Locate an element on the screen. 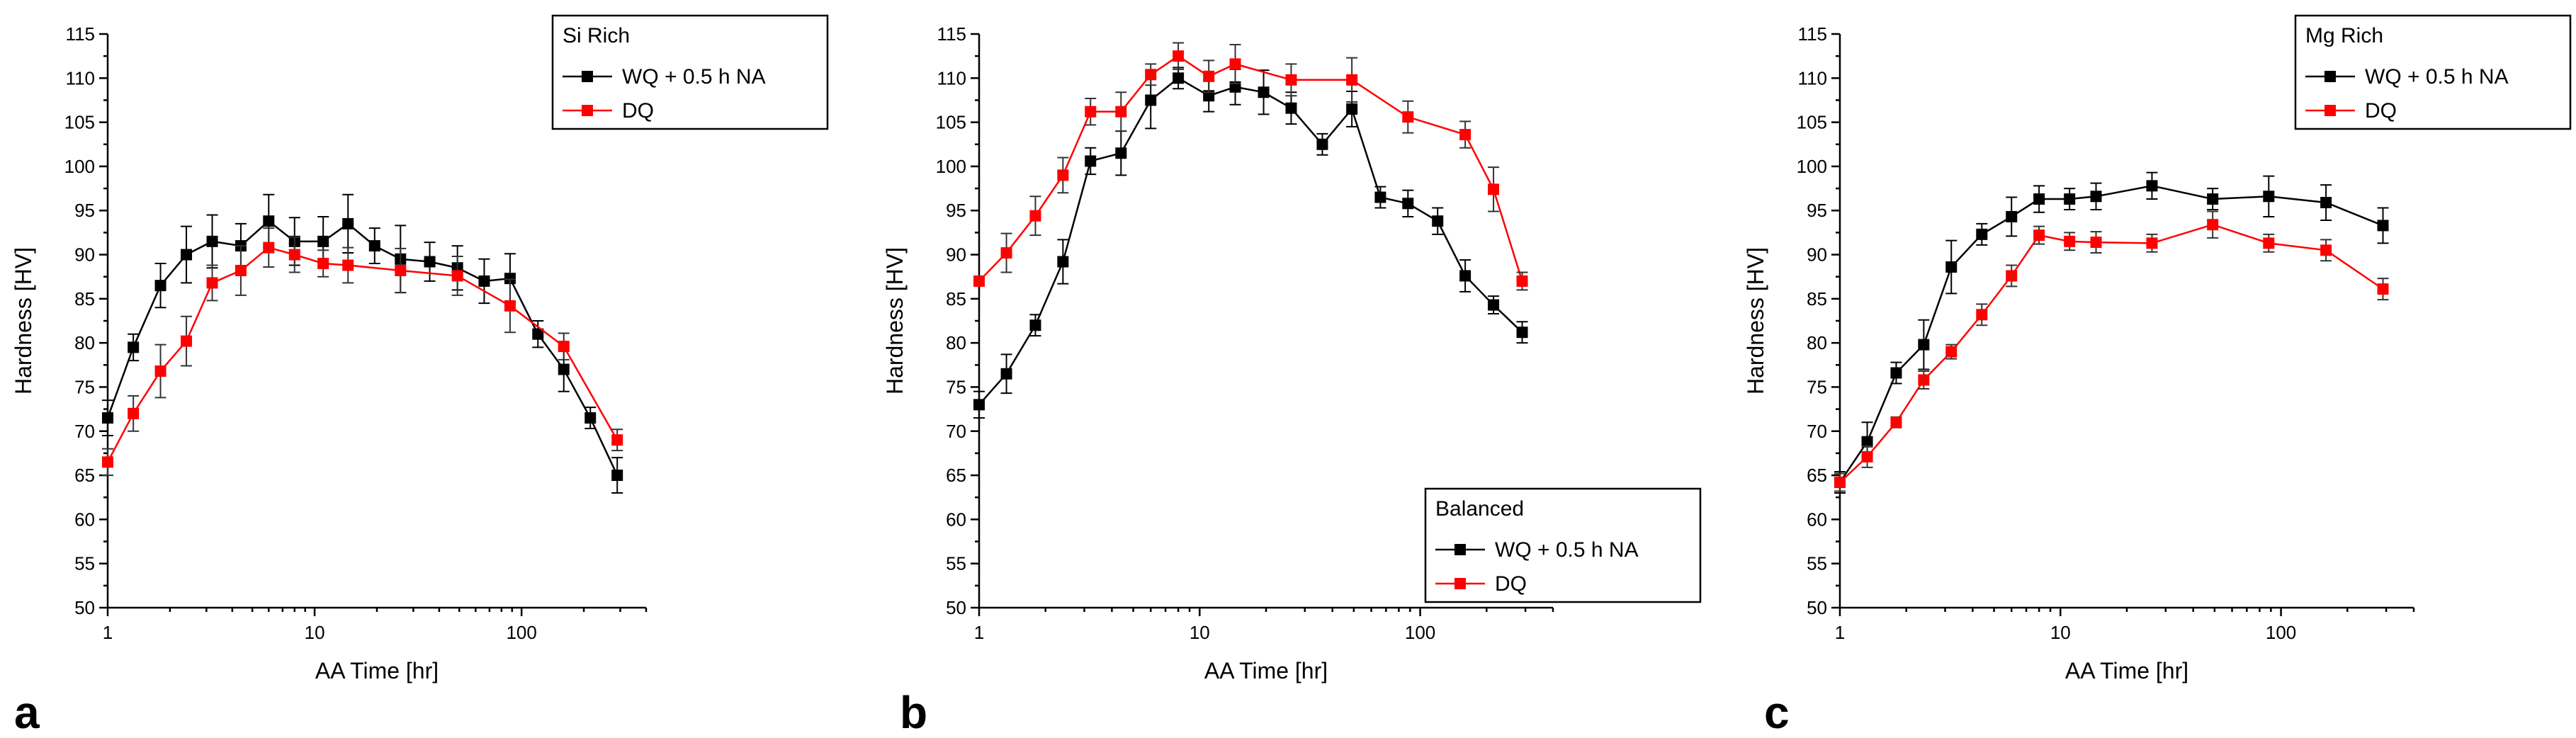 The height and width of the screenshot is (738, 2576). panel-b-y-tick-label: 75 is located at coordinates (956, 386).